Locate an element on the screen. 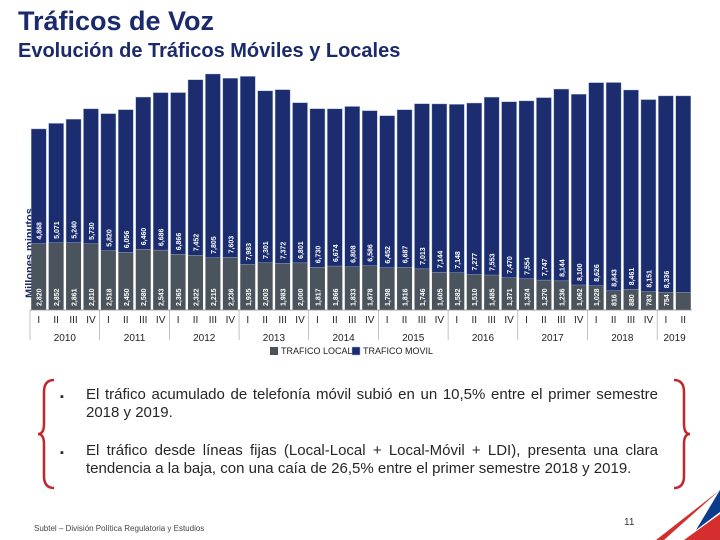  year-tick-label: 2013 is located at coordinates (274, 338).